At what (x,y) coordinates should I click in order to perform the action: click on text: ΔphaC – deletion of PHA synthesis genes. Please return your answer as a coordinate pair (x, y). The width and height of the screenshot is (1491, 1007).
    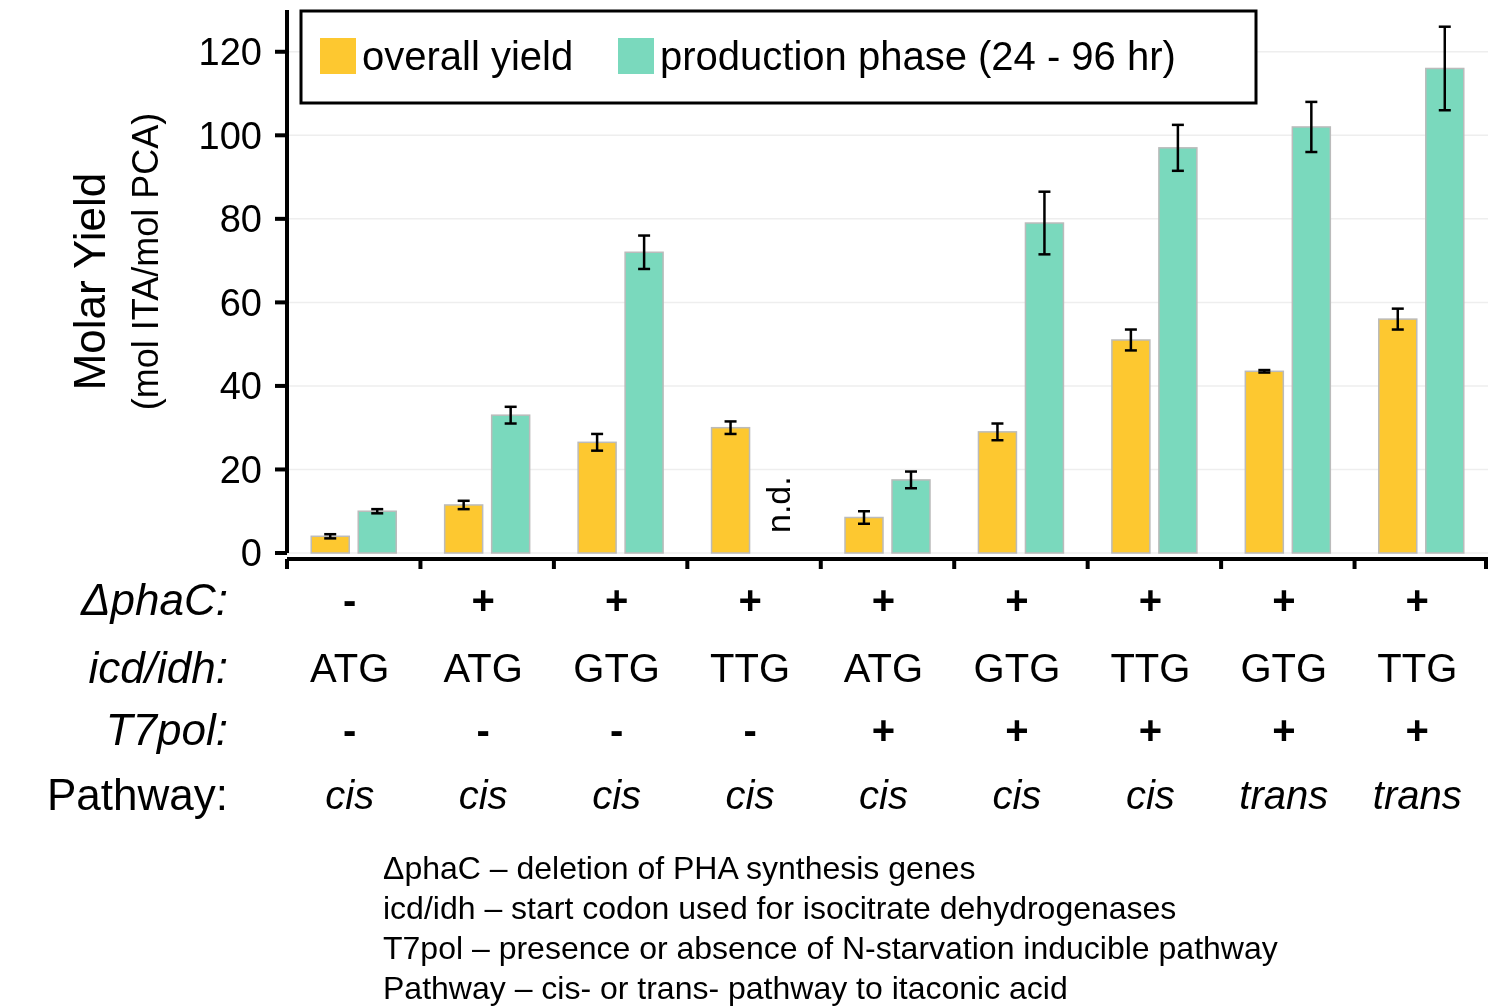
    Looking at the image, I should click on (679, 868).